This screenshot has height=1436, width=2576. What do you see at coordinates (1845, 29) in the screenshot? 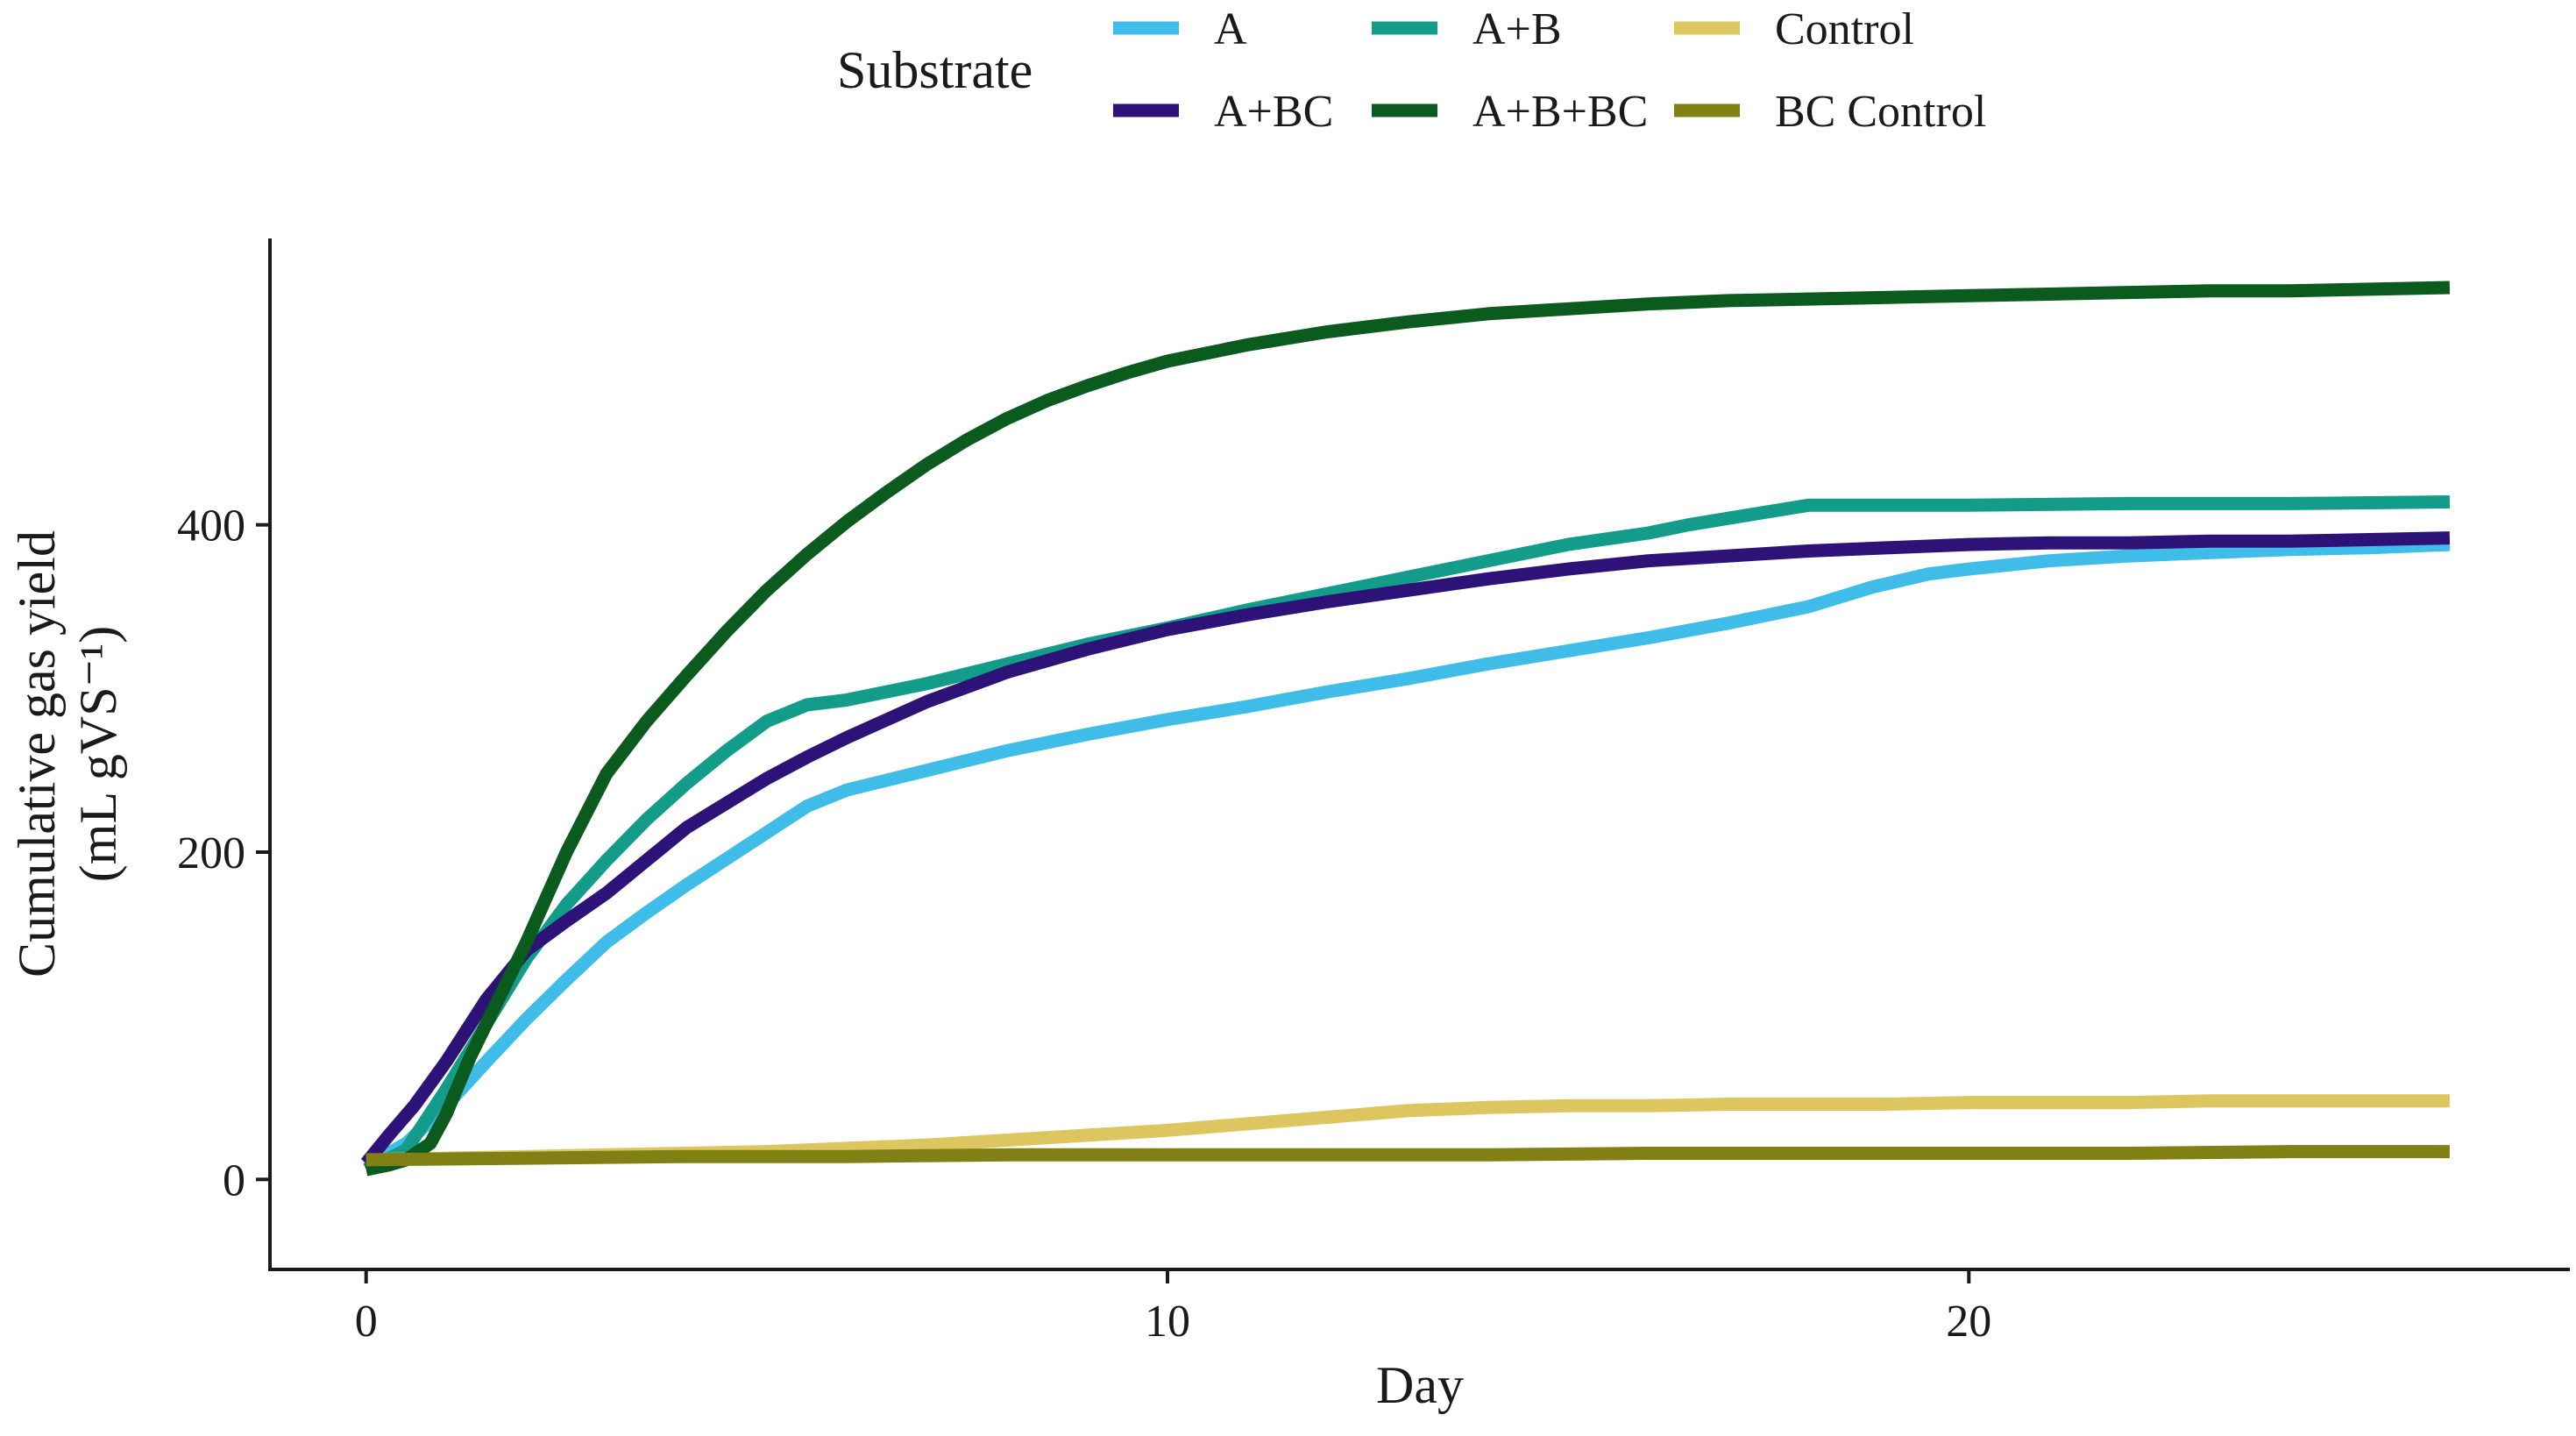
I see `legend-label: Control` at bounding box center [1845, 29].